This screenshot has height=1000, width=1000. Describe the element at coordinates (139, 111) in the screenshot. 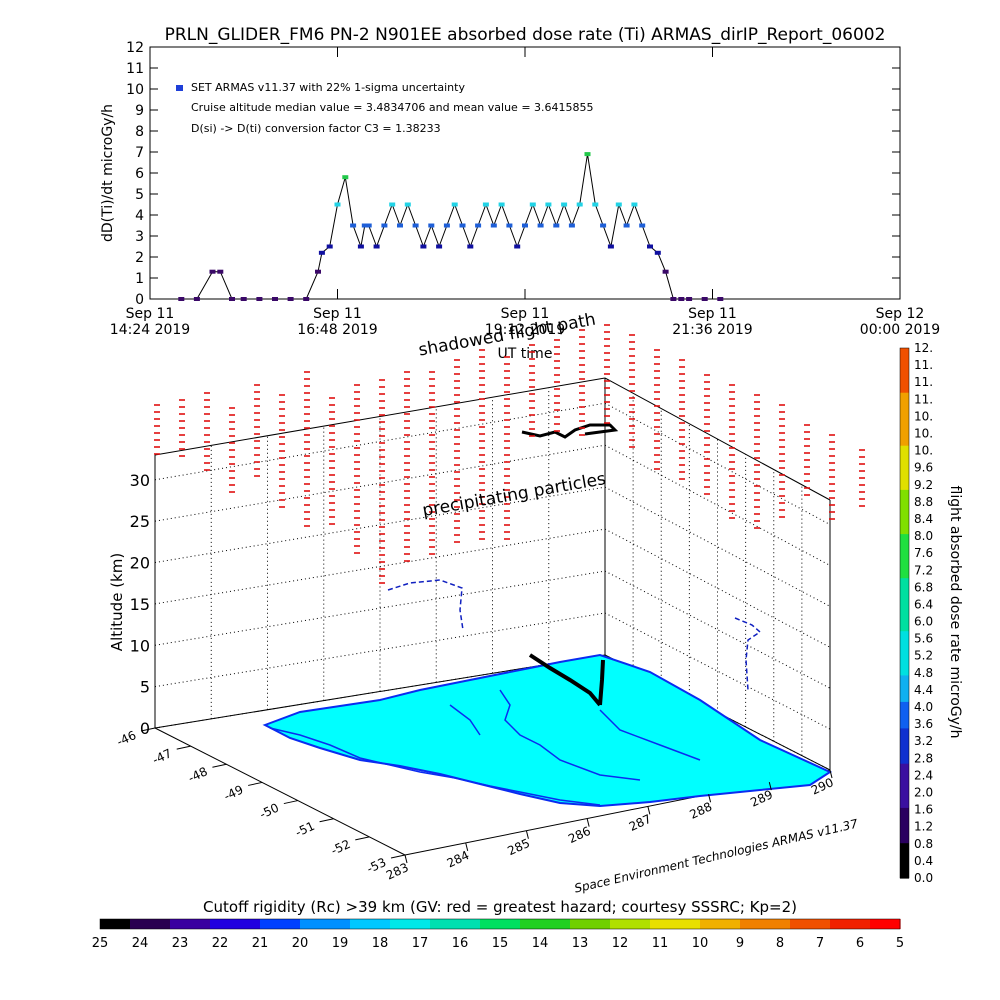

I see `y-tick-label: 9` at that location.